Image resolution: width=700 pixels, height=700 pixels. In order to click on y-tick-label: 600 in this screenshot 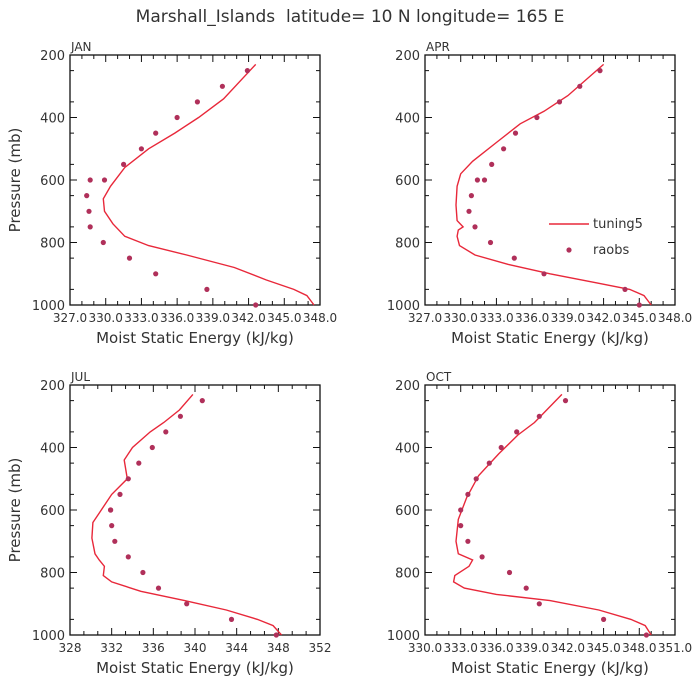, I will do `click(407, 181)`.